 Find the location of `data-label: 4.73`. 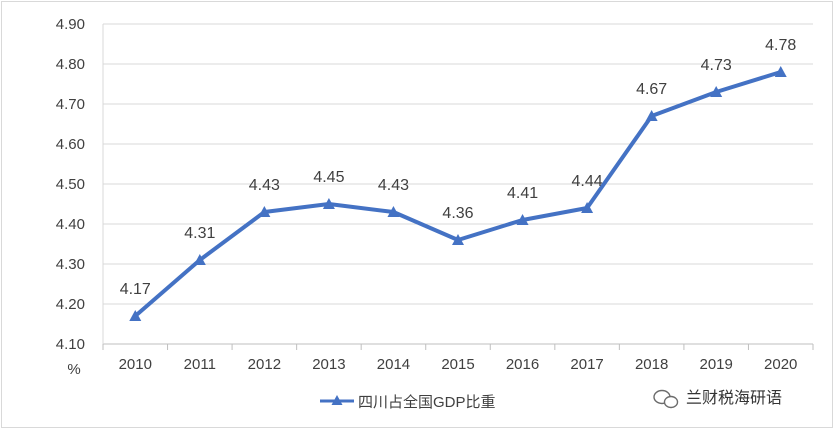

data-label: 4.73 is located at coordinates (716, 65).